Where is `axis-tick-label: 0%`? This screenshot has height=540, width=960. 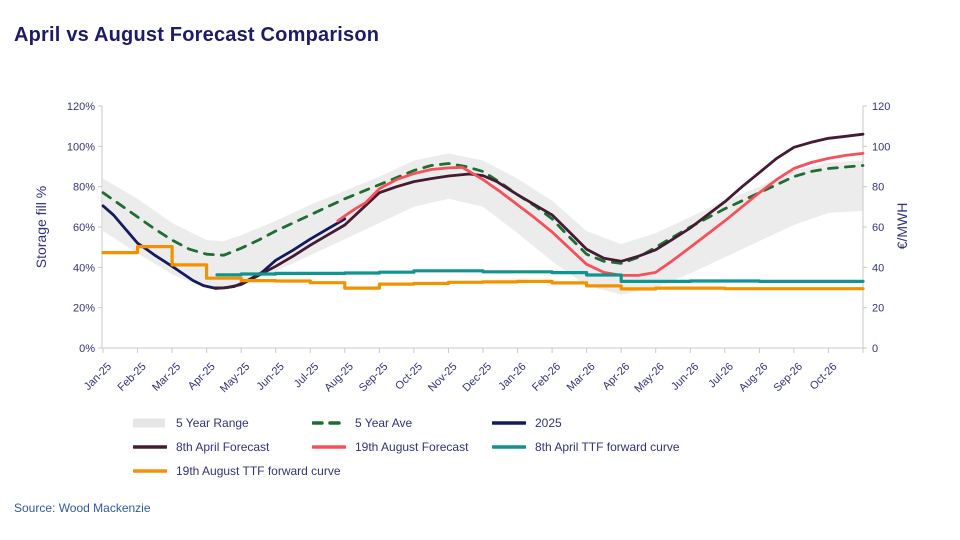 axis-tick-label: 0% is located at coordinates (87, 349).